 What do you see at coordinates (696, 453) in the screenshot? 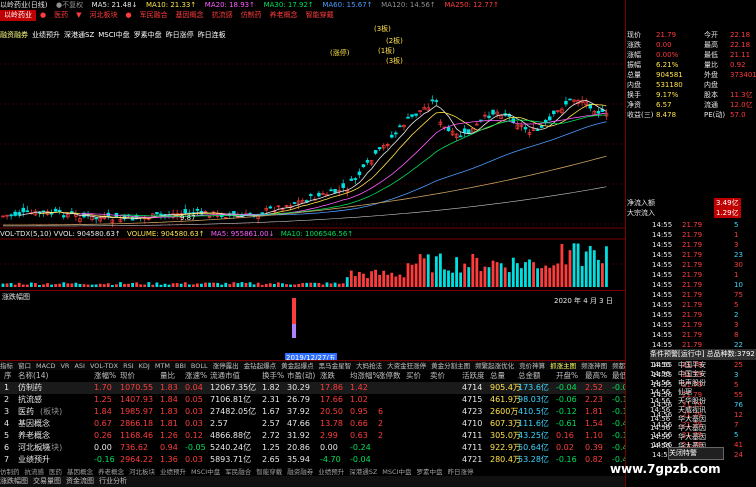
I see `close-alert-button: 关闭特警` at bounding box center [696, 453].